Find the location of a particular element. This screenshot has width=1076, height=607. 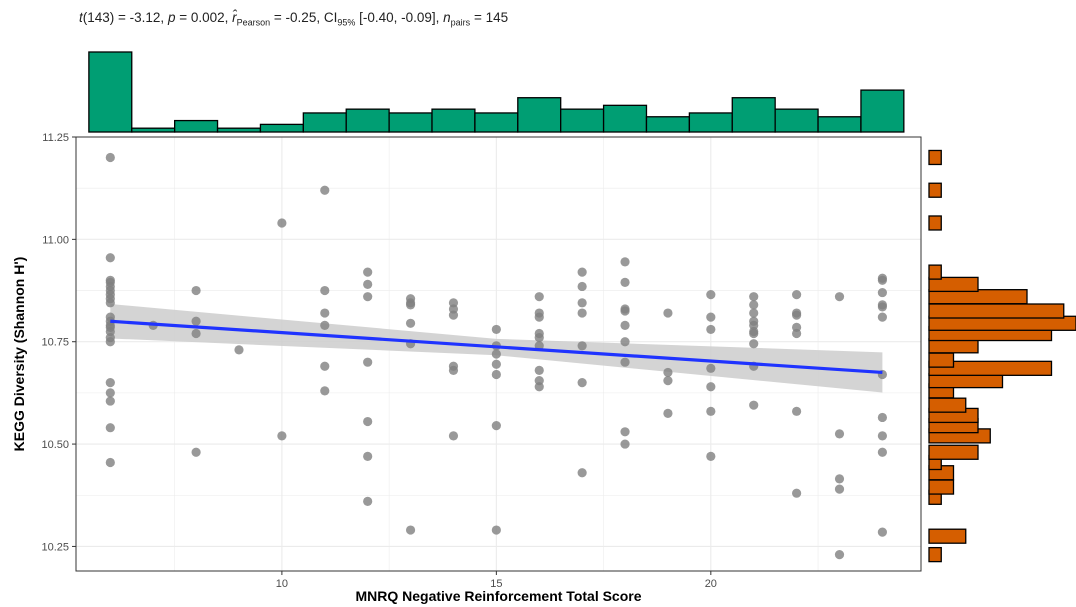

p-value: = 0.002, is located at coordinates (204, 17).